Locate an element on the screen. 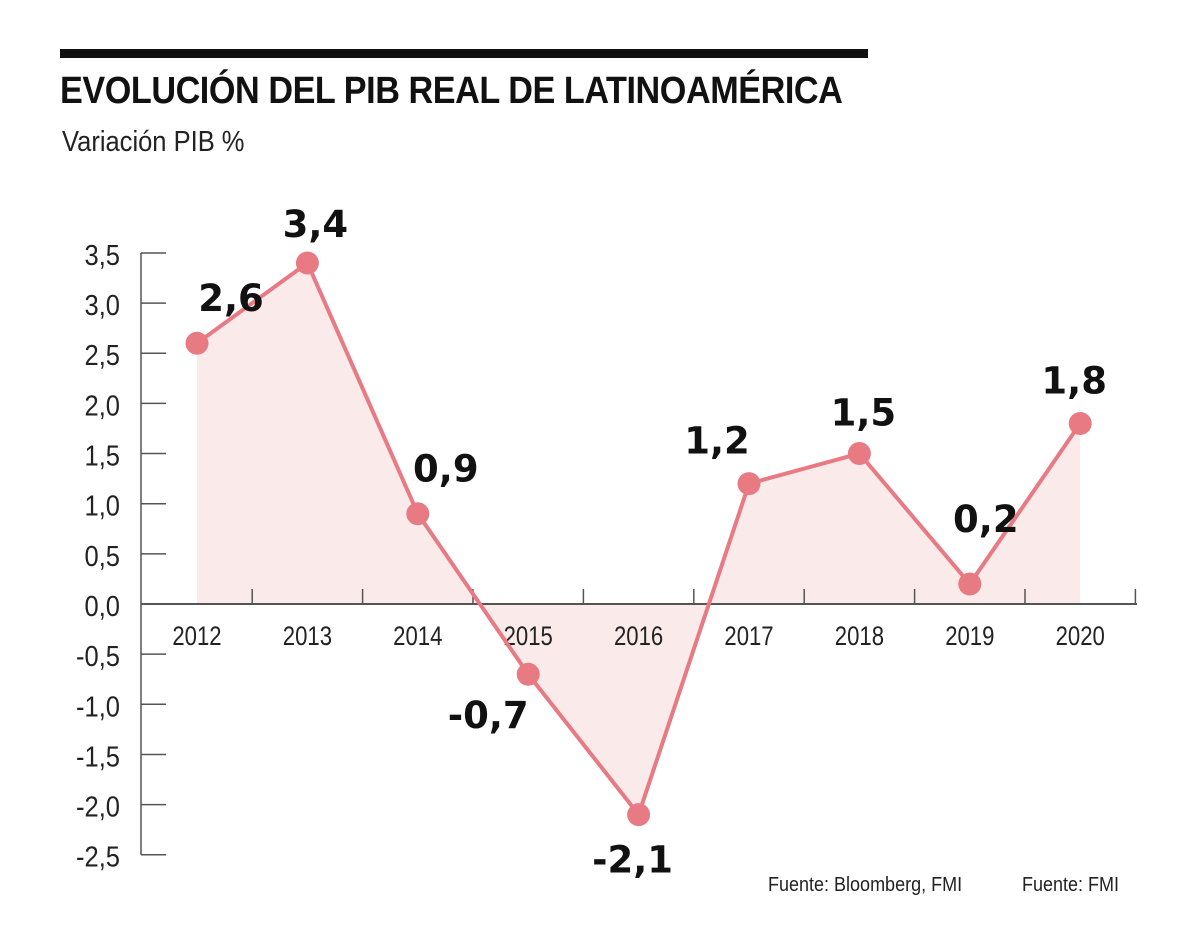  data-label: 1,2 is located at coordinates (717, 441).